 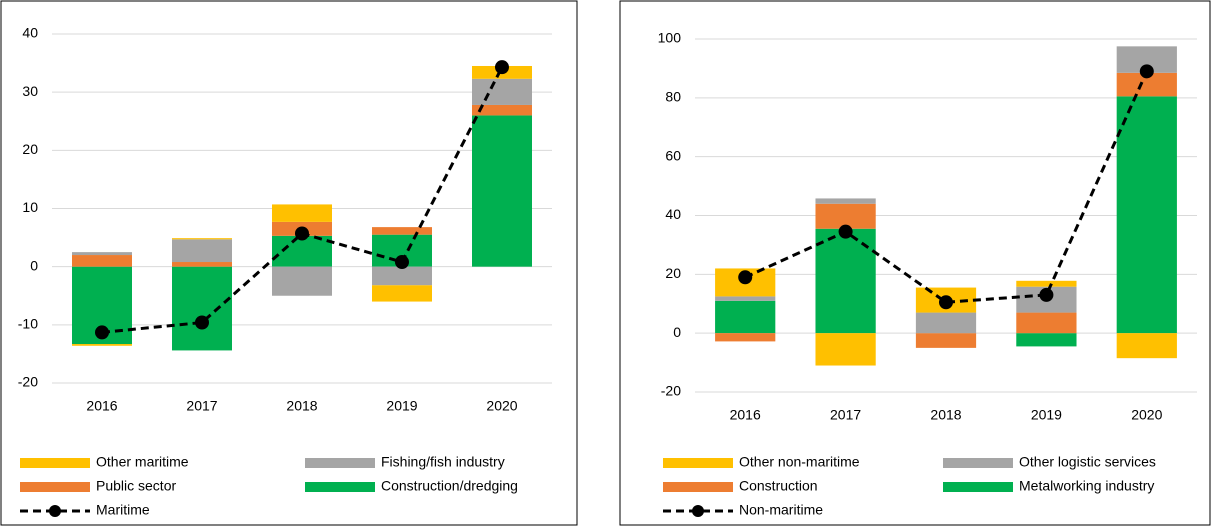 I want to click on legend-label: Non-maritime, so click(x=781, y=510).